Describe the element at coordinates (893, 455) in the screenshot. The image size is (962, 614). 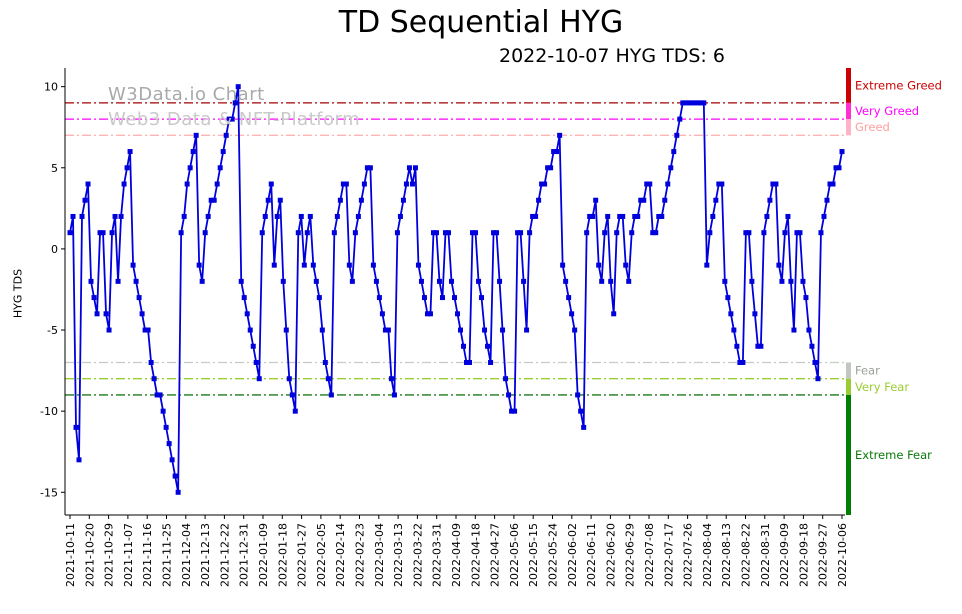
I see `zone-label-extreme-fear: Extreme Fear` at that location.